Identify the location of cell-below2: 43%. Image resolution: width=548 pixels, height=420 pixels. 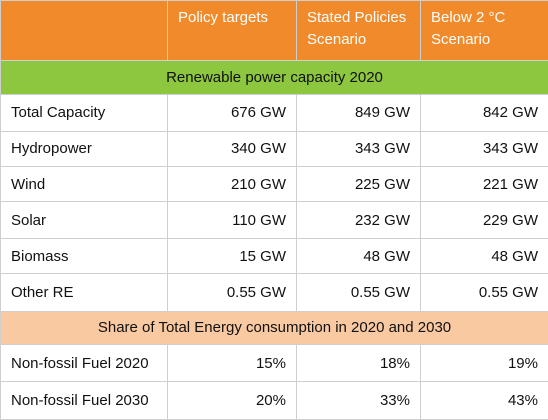
(484, 400).